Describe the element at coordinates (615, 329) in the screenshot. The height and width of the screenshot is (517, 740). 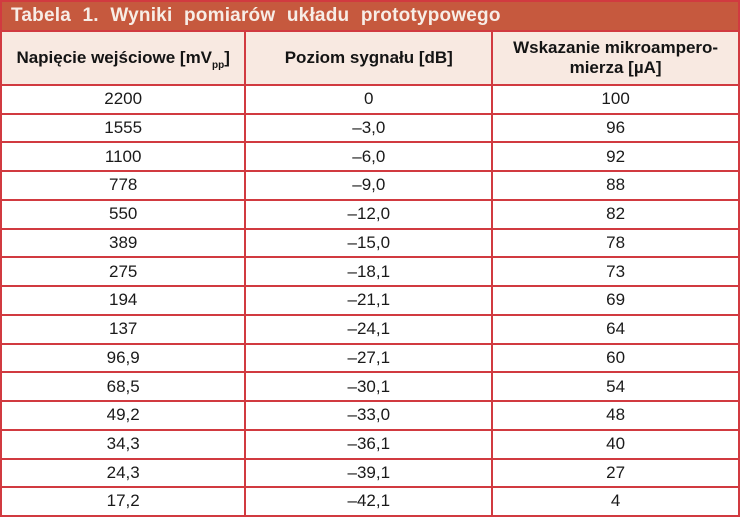
I see `cell-current: 64` at that location.